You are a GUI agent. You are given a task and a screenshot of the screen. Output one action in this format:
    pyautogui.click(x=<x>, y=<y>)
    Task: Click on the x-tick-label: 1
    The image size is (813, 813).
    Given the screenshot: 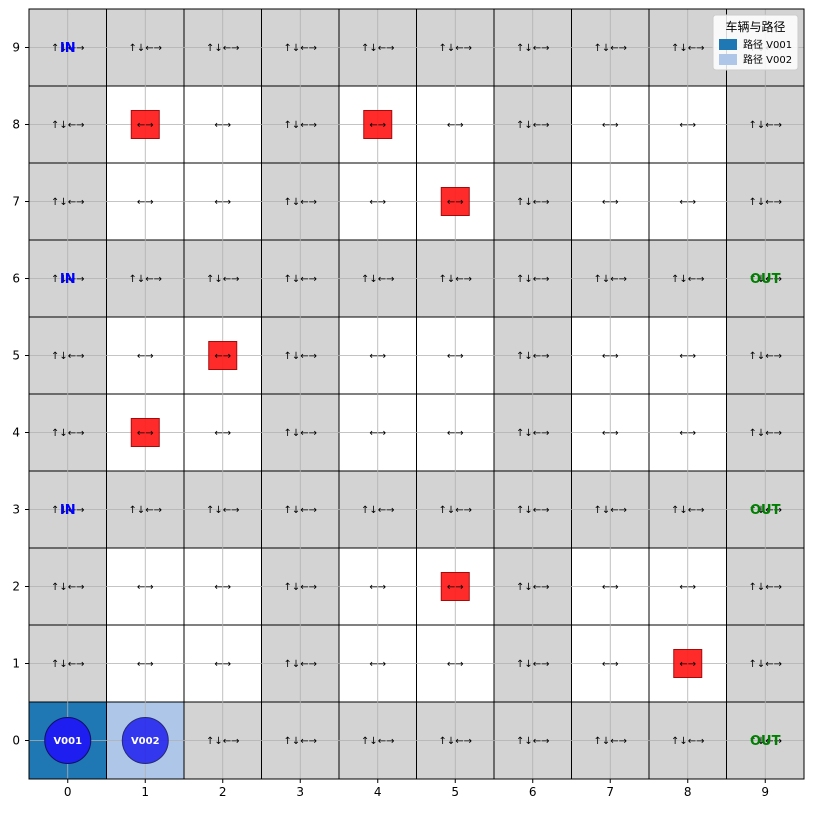 What is the action you would take?
    pyautogui.click(x=145, y=792)
    